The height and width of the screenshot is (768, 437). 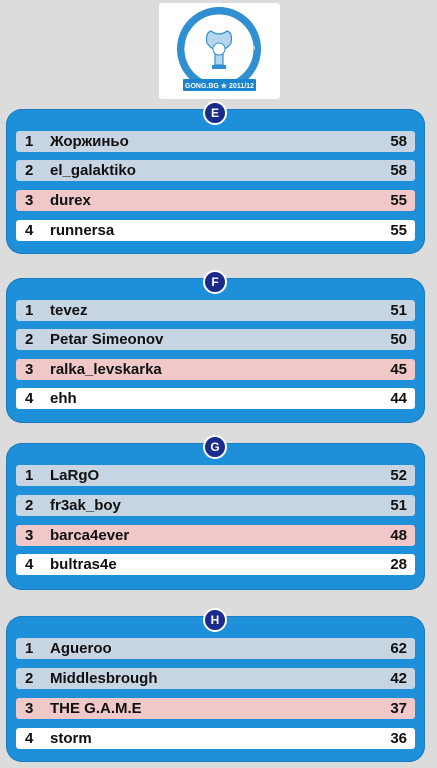 What do you see at coordinates (398, 648) in the screenshot?
I see `row-points: 62` at bounding box center [398, 648].